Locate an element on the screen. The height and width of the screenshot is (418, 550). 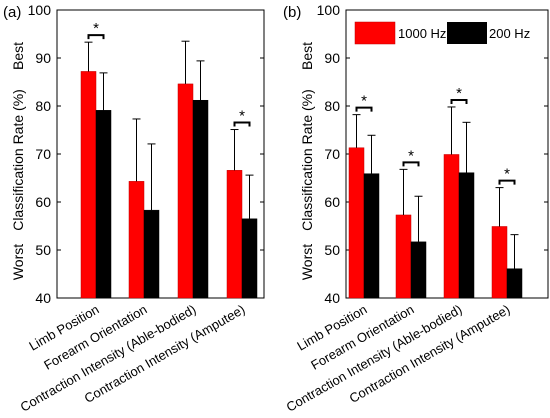
panel-label: (a) is located at coordinates (12, 12).